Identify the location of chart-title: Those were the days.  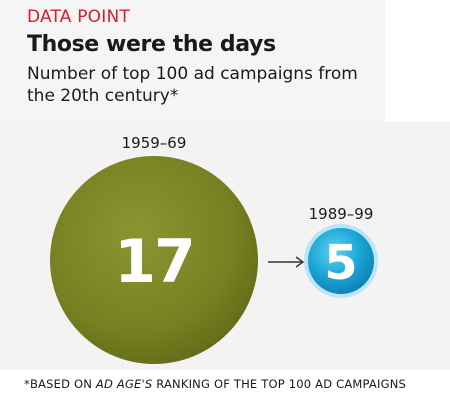
(151, 44).